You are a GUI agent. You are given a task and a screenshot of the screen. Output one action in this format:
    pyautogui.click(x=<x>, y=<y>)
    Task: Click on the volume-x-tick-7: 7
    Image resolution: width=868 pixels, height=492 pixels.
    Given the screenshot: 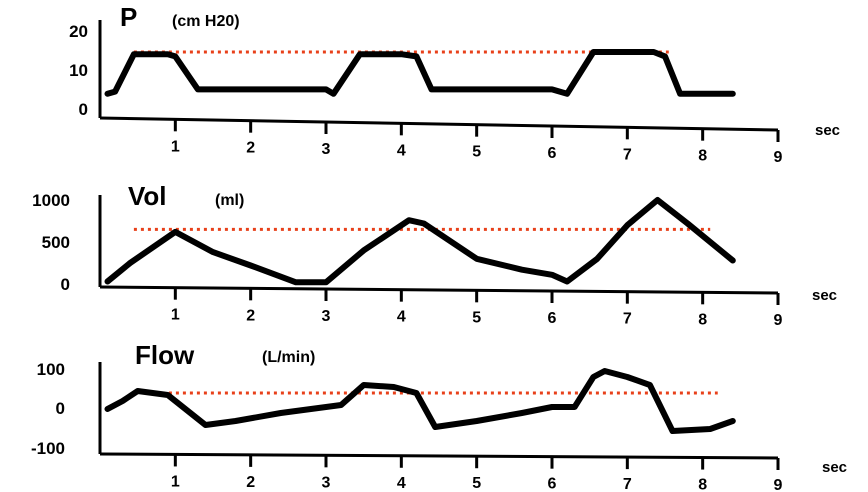 What is the action you would take?
    pyautogui.click(x=627, y=319)
    